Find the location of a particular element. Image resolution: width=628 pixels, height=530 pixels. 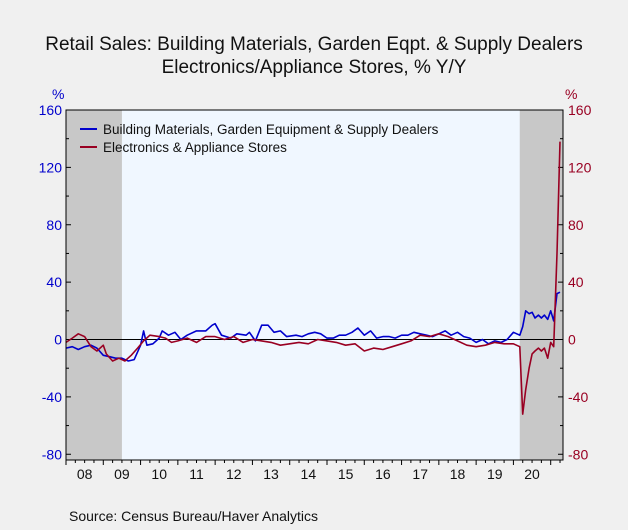

right-axis-unit: % is located at coordinates (571, 94).